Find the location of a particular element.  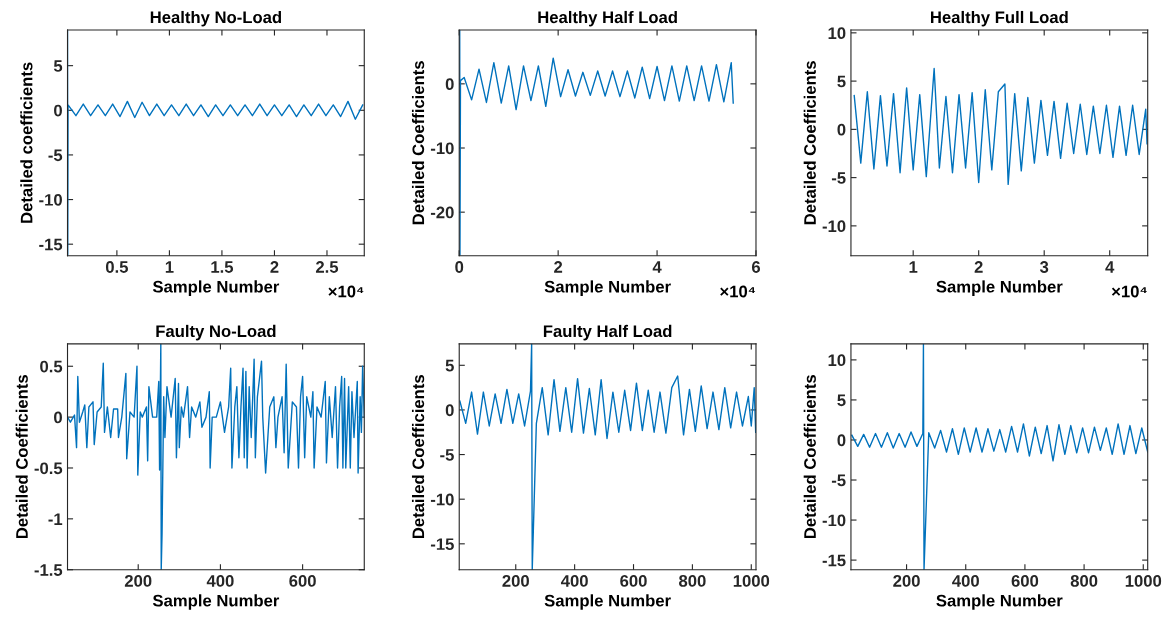

y-tick-label: -20 is located at coordinates (442, 212).